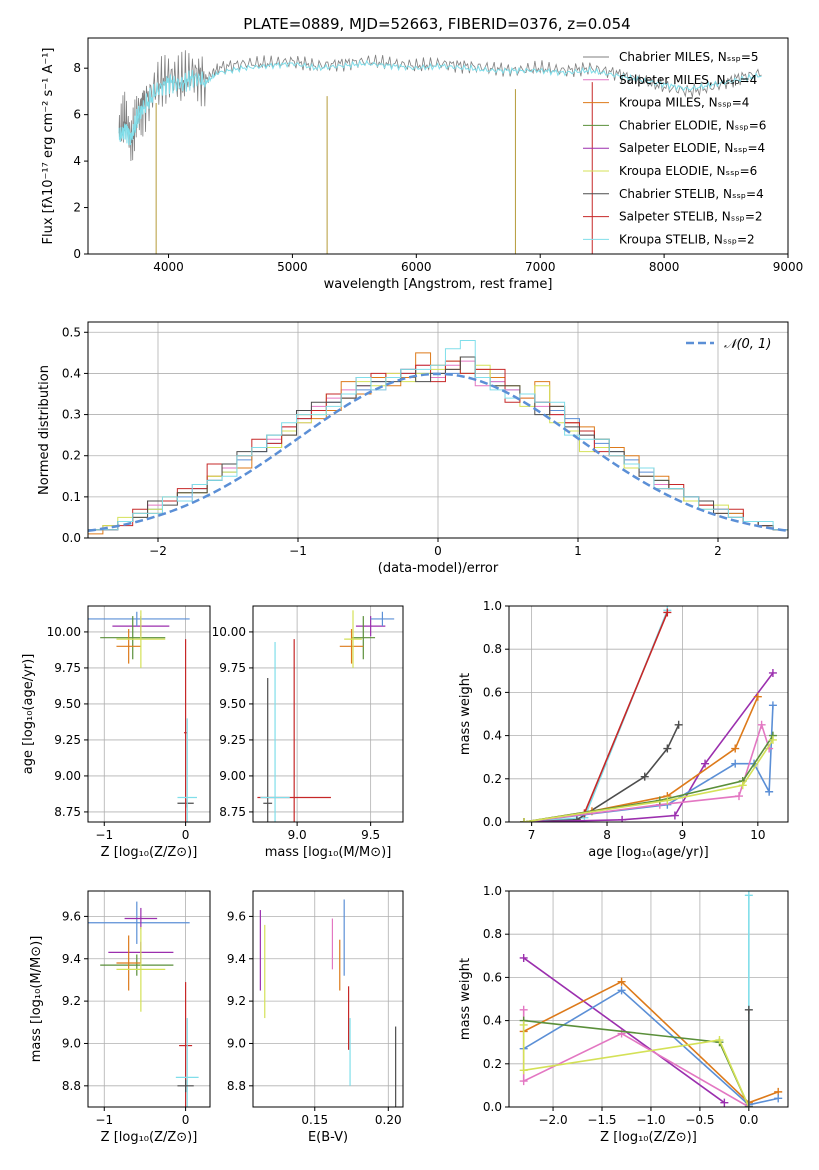 The width and height of the screenshot is (819, 1170). What do you see at coordinates (71, 1086) in the screenshot?
I see `y-tick-label: 8.8` at bounding box center [71, 1086].